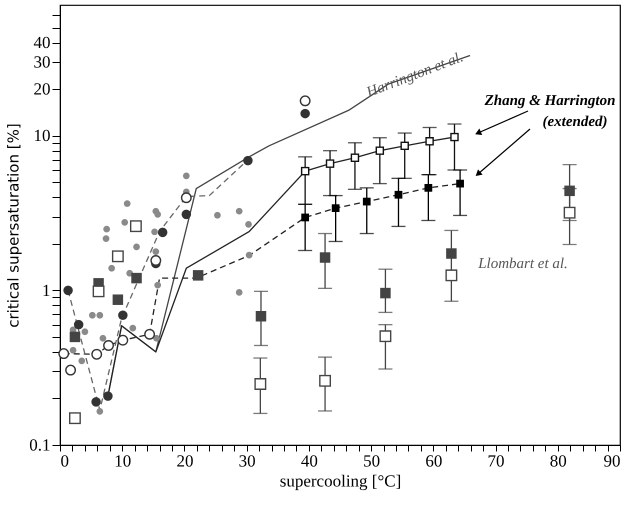  What do you see at coordinates (575, 122) in the screenshot?
I see `annotation: (extended)` at bounding box center [575, 122].